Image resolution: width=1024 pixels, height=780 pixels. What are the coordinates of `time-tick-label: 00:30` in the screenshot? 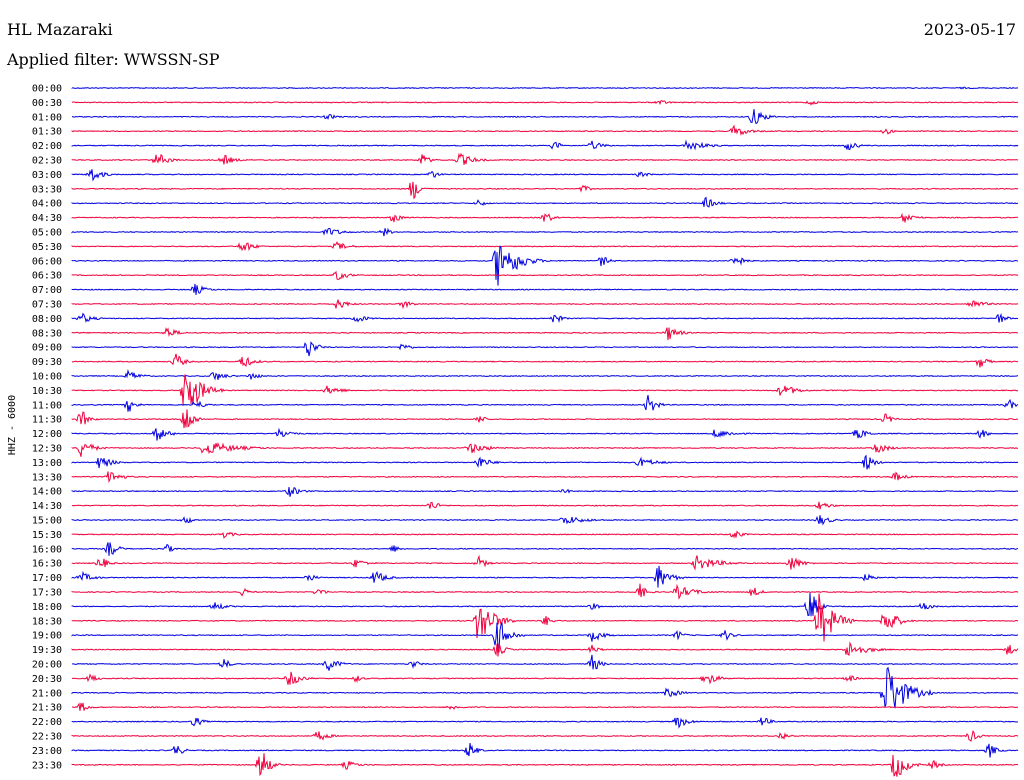 It's located at (47, 103).